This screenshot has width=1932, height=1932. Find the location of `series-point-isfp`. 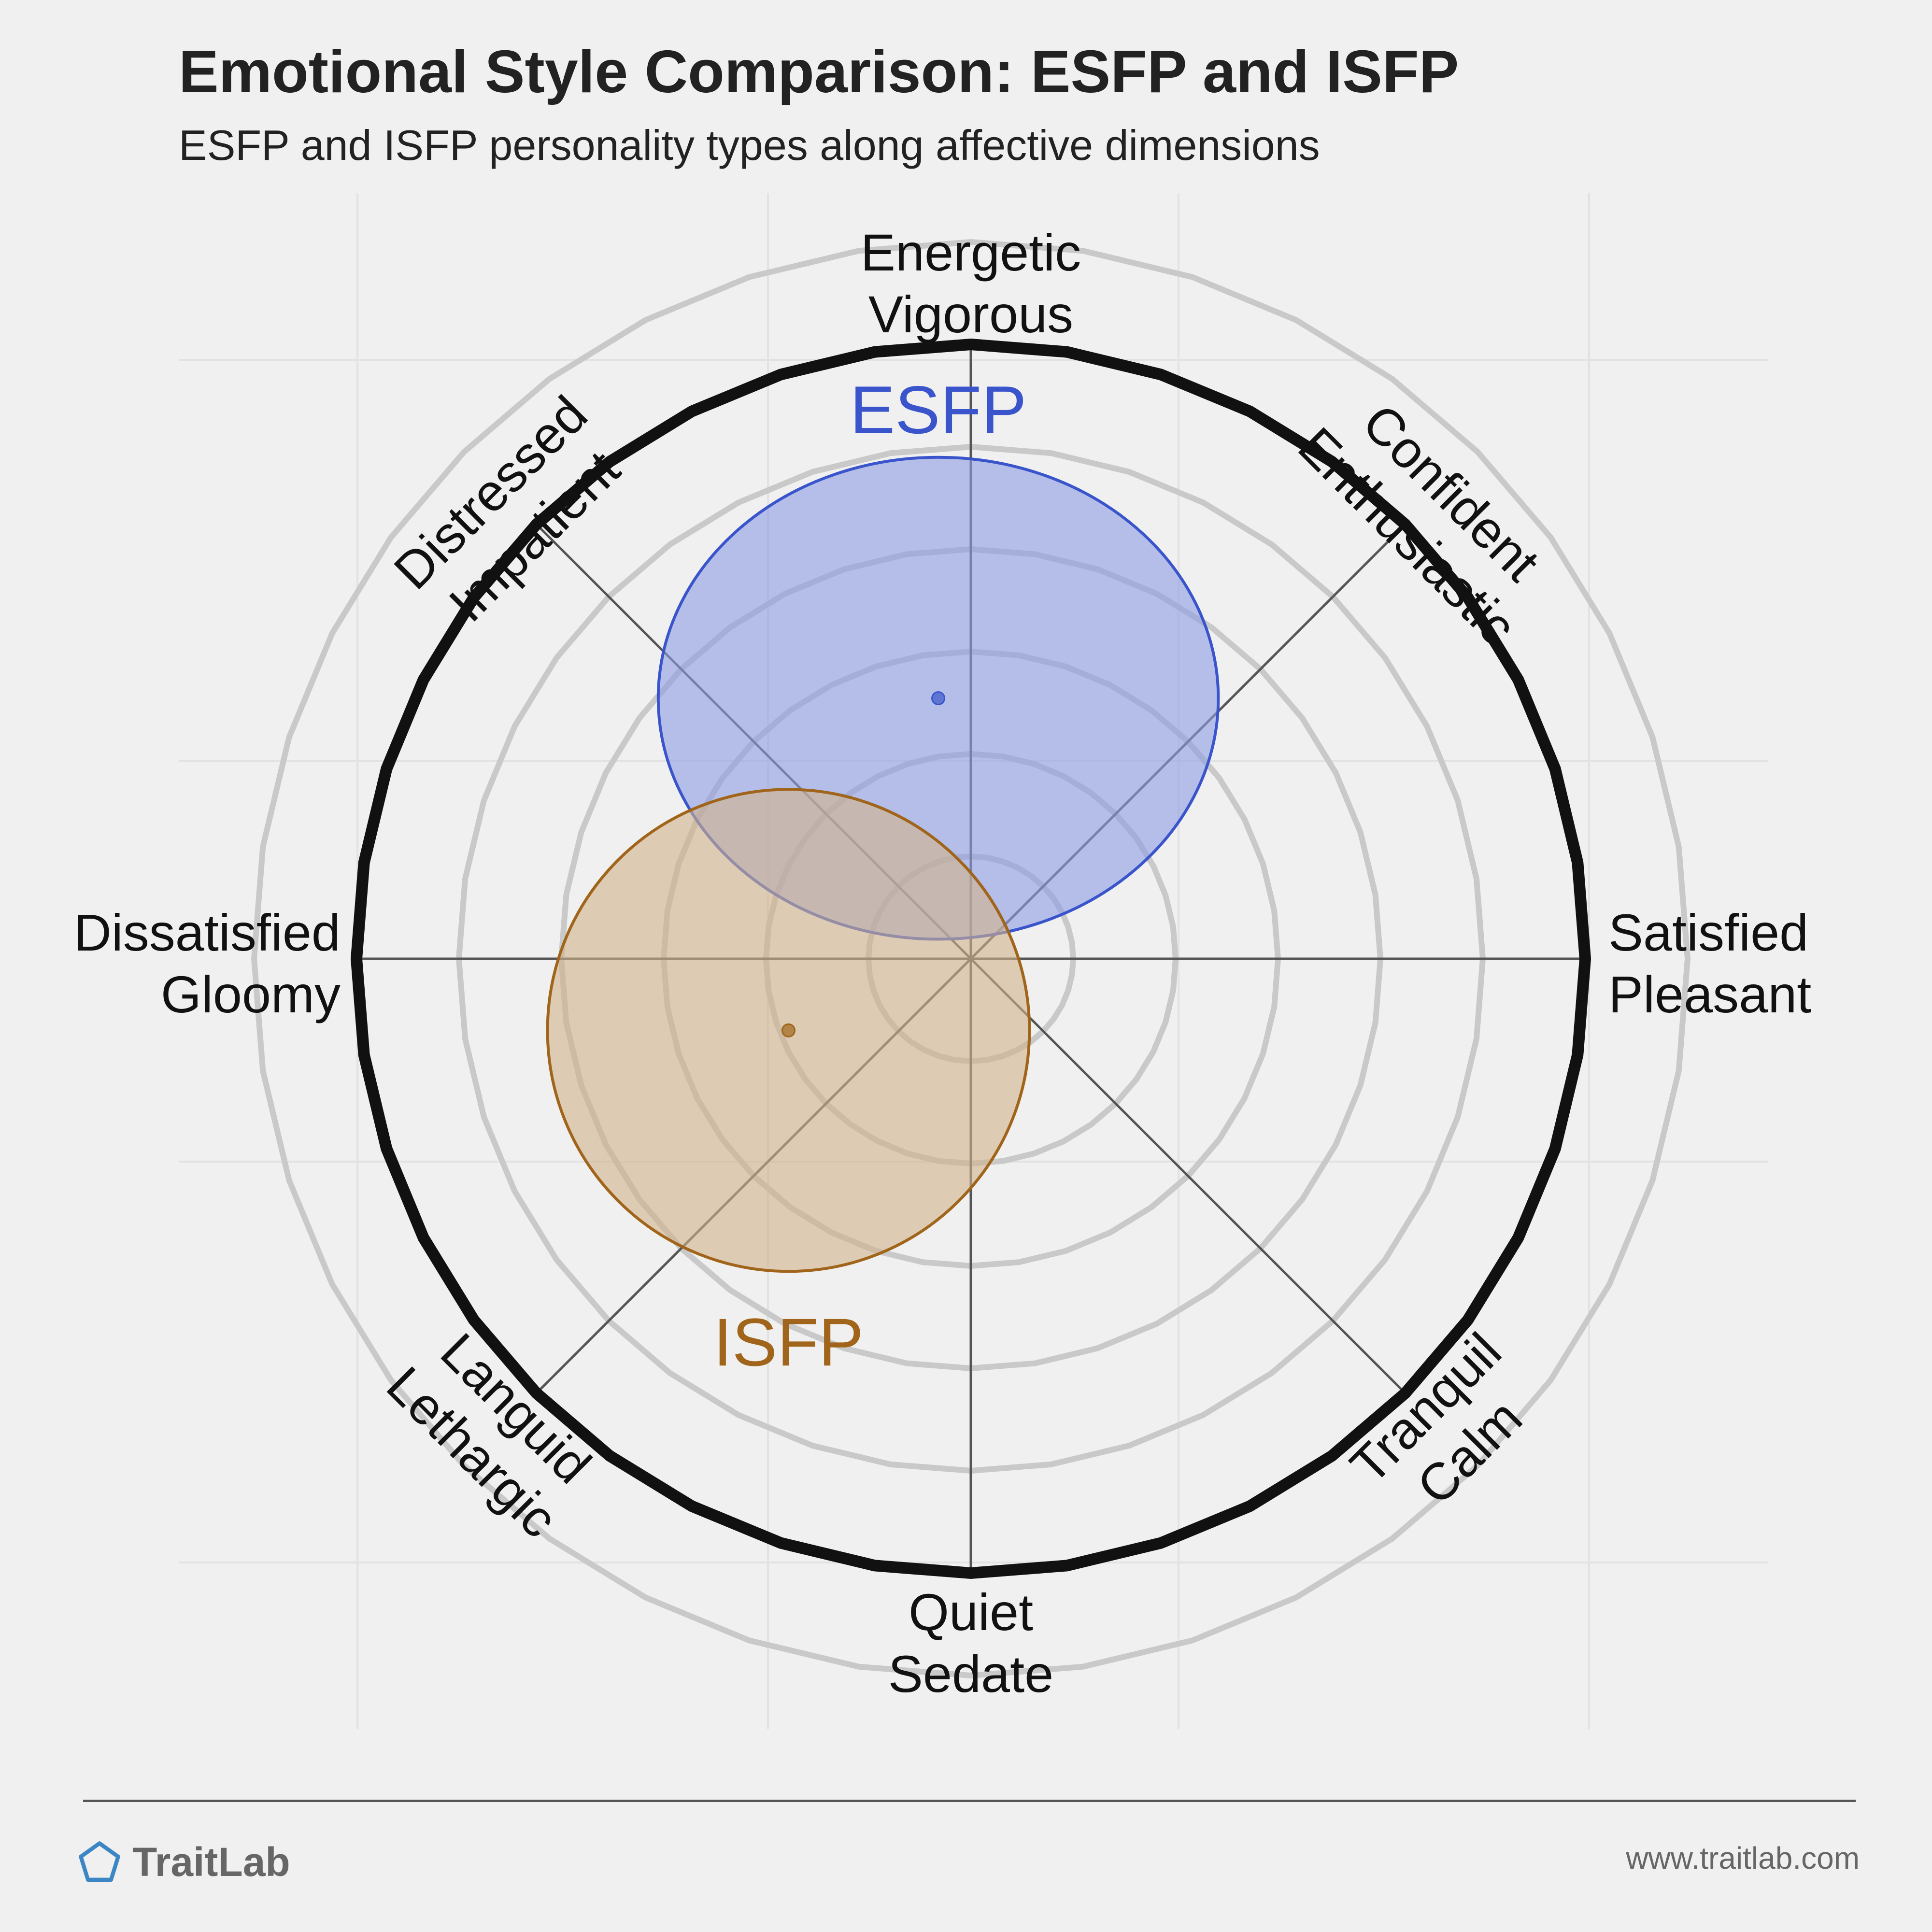

series-point-isfp is located at coordinates (788, 1030).